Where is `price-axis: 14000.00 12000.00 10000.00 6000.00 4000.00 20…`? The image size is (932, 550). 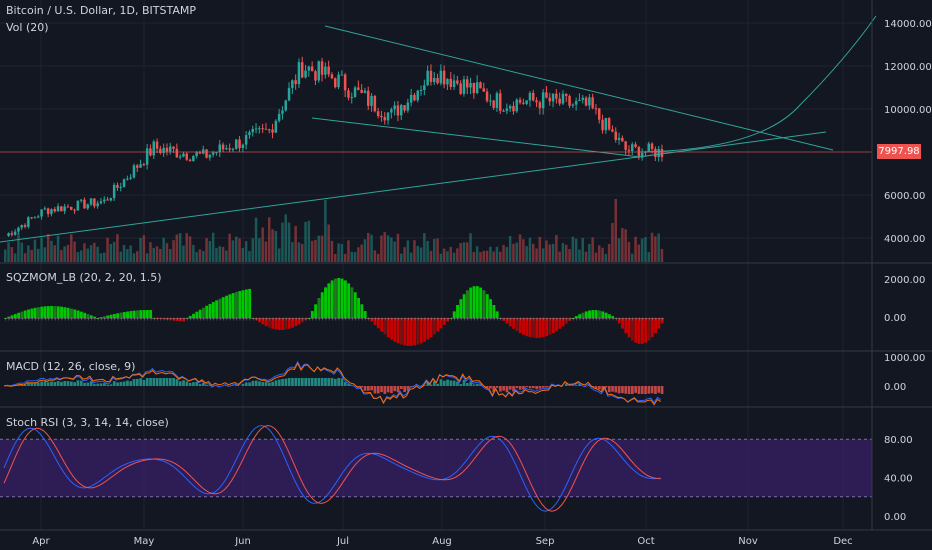
price-axis: 14000.00 12000.00 10000.00 6000.00 4000.00 20… is located at coordinates (908, 271).